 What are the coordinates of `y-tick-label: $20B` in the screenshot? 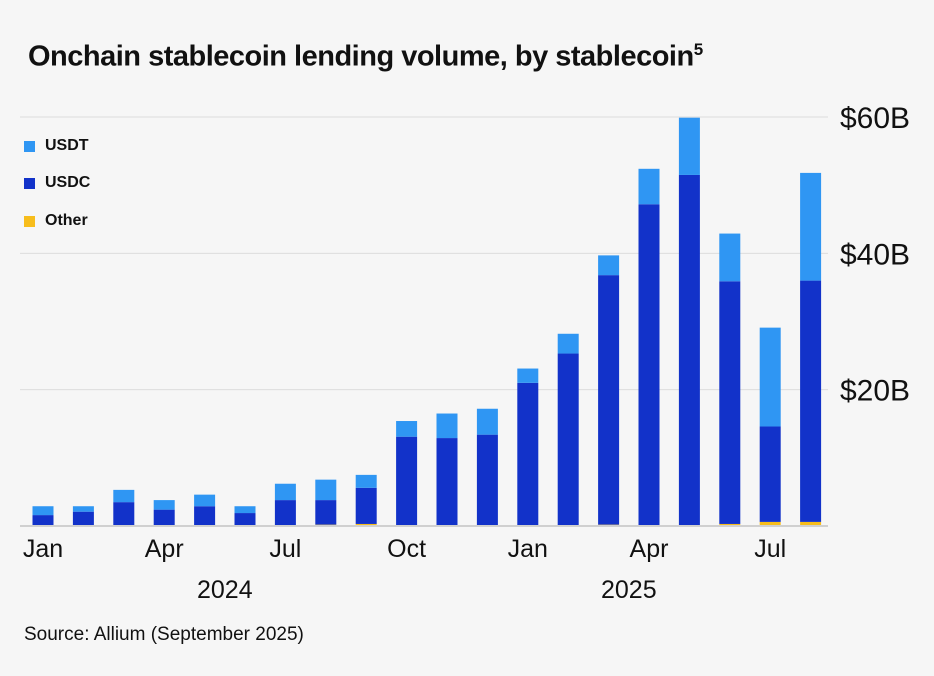 It's located at (875, 391).